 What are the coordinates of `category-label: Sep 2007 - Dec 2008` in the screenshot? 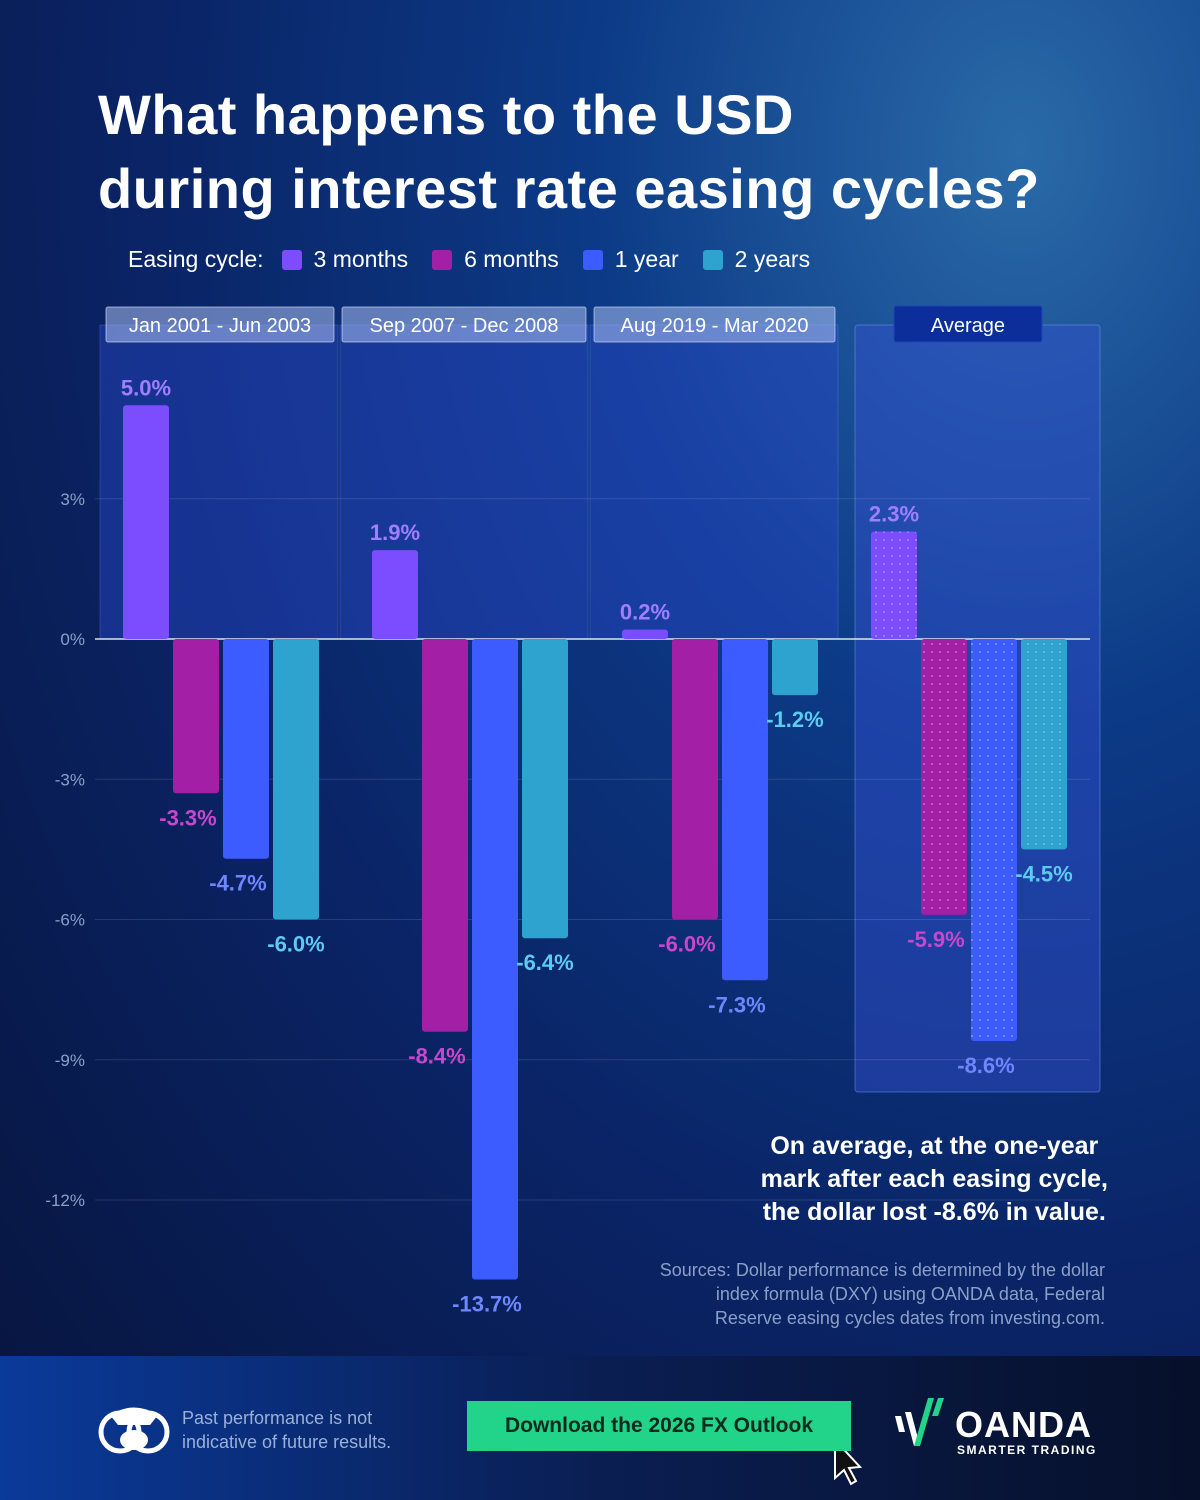 It's located at (463, 326).